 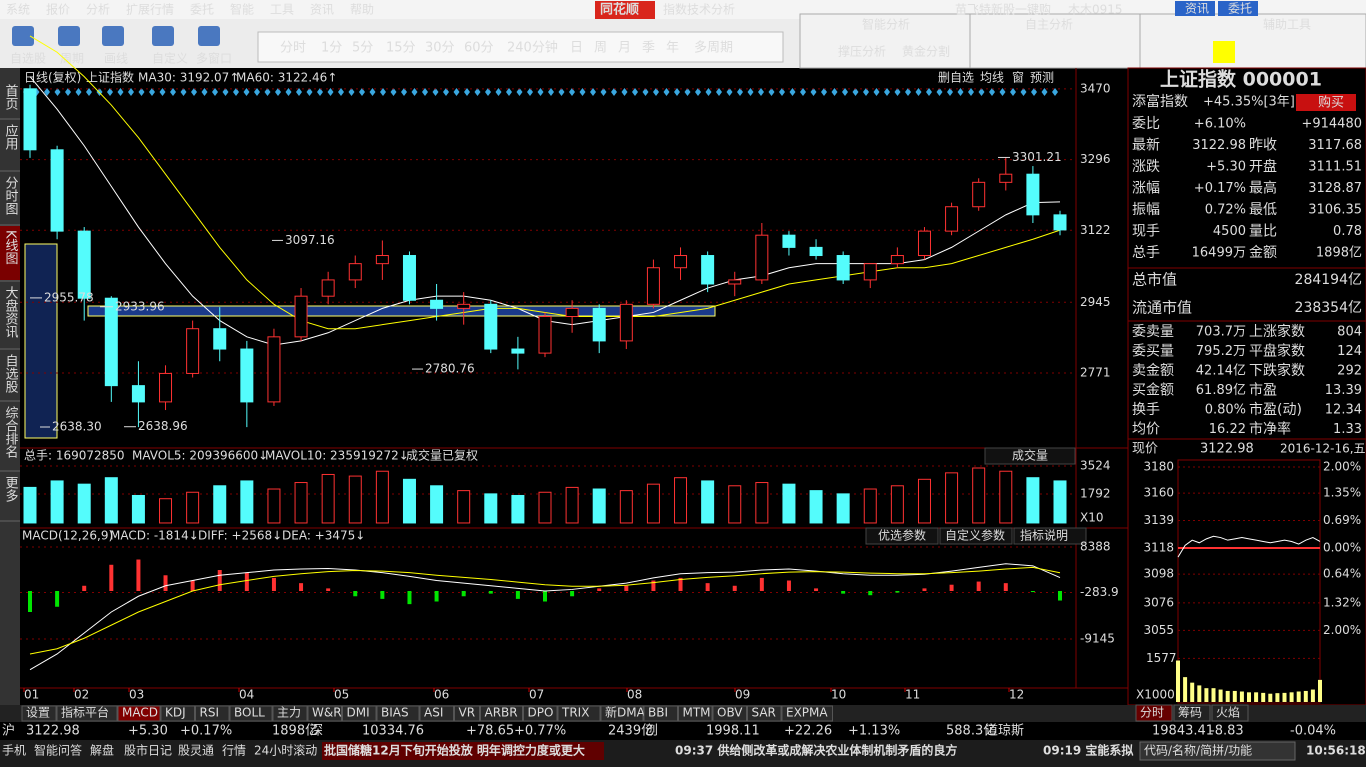 I want to click on indicator-tab: VR, so click(x=467, y=713).